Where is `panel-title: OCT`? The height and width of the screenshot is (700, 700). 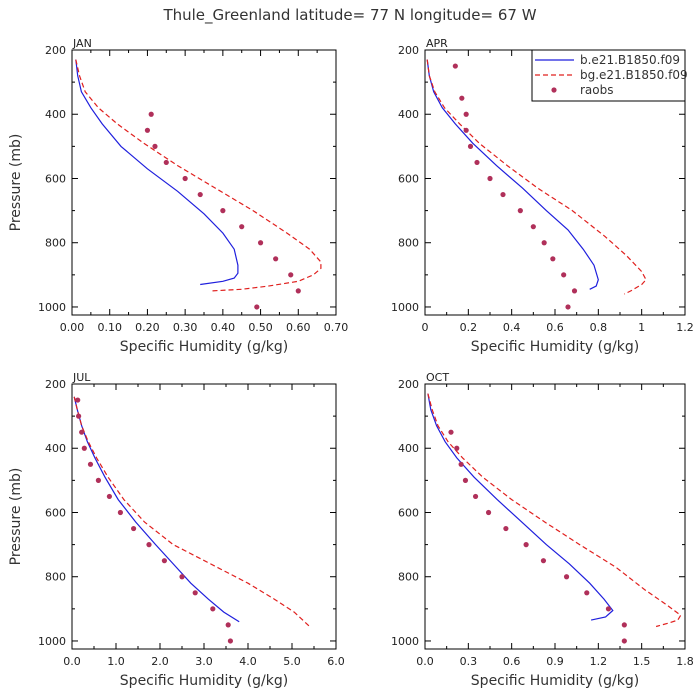
panel-title: OCT is located at coordinates (437, 377).